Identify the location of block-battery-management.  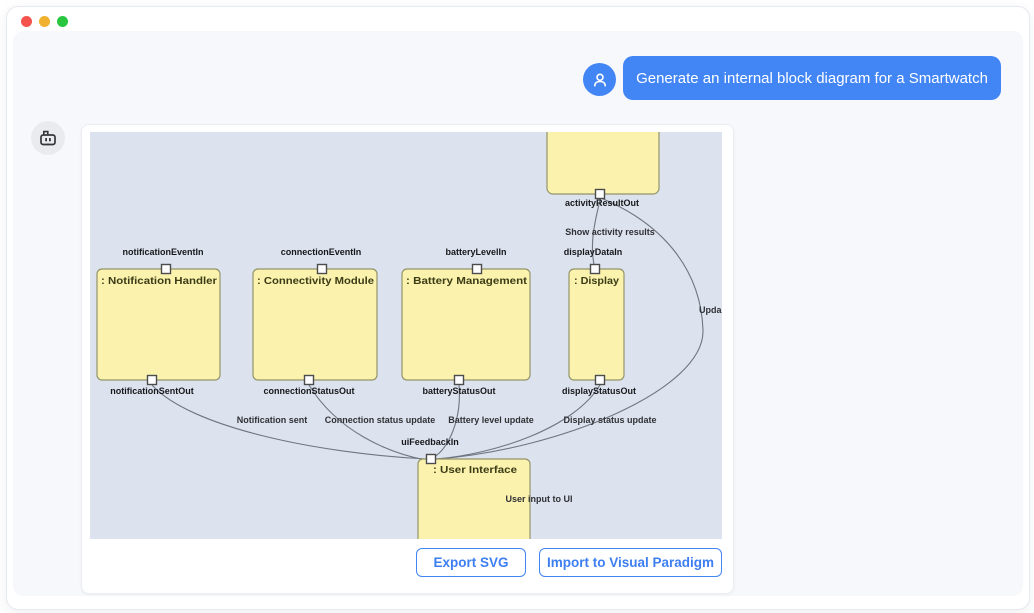
(466, 324).